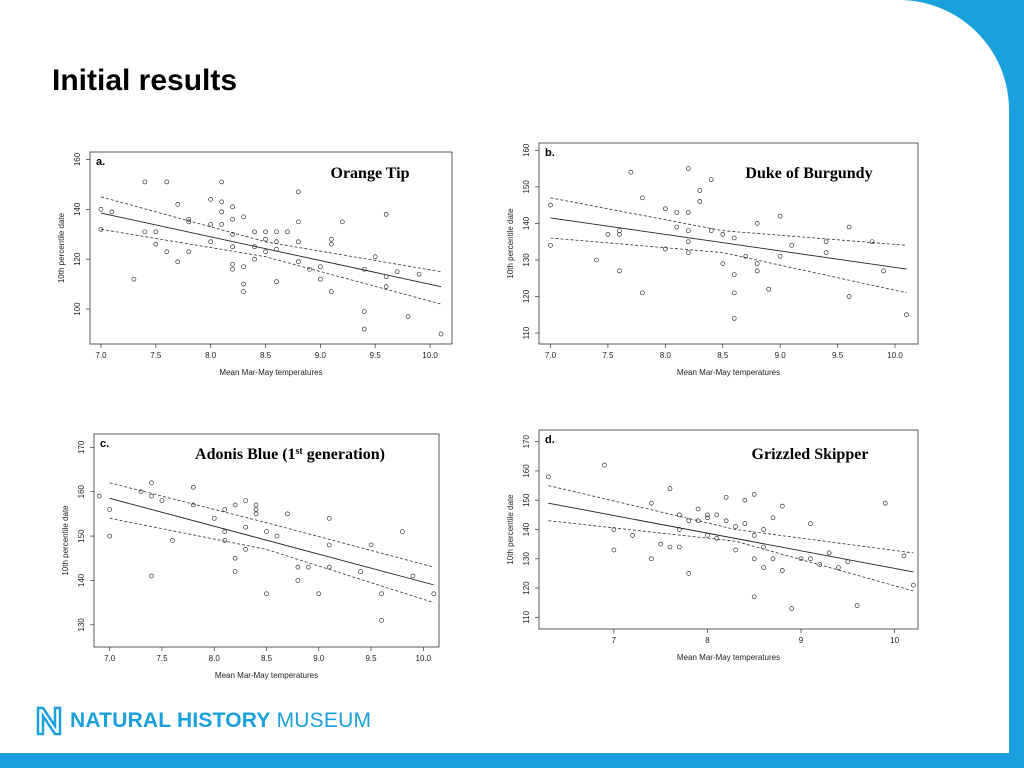  Describe the element at coordinates (162, 658) in the screenshot. I see `x-tick-label: 7.5` at that location.